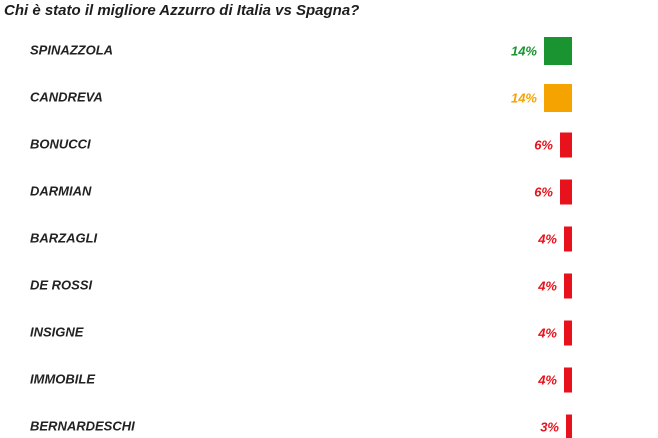 The image size is (658, 438). Describe the element at coordinates (71, 49) in the screenshot. I see `category-label: SPINAZZOLA` at that location.